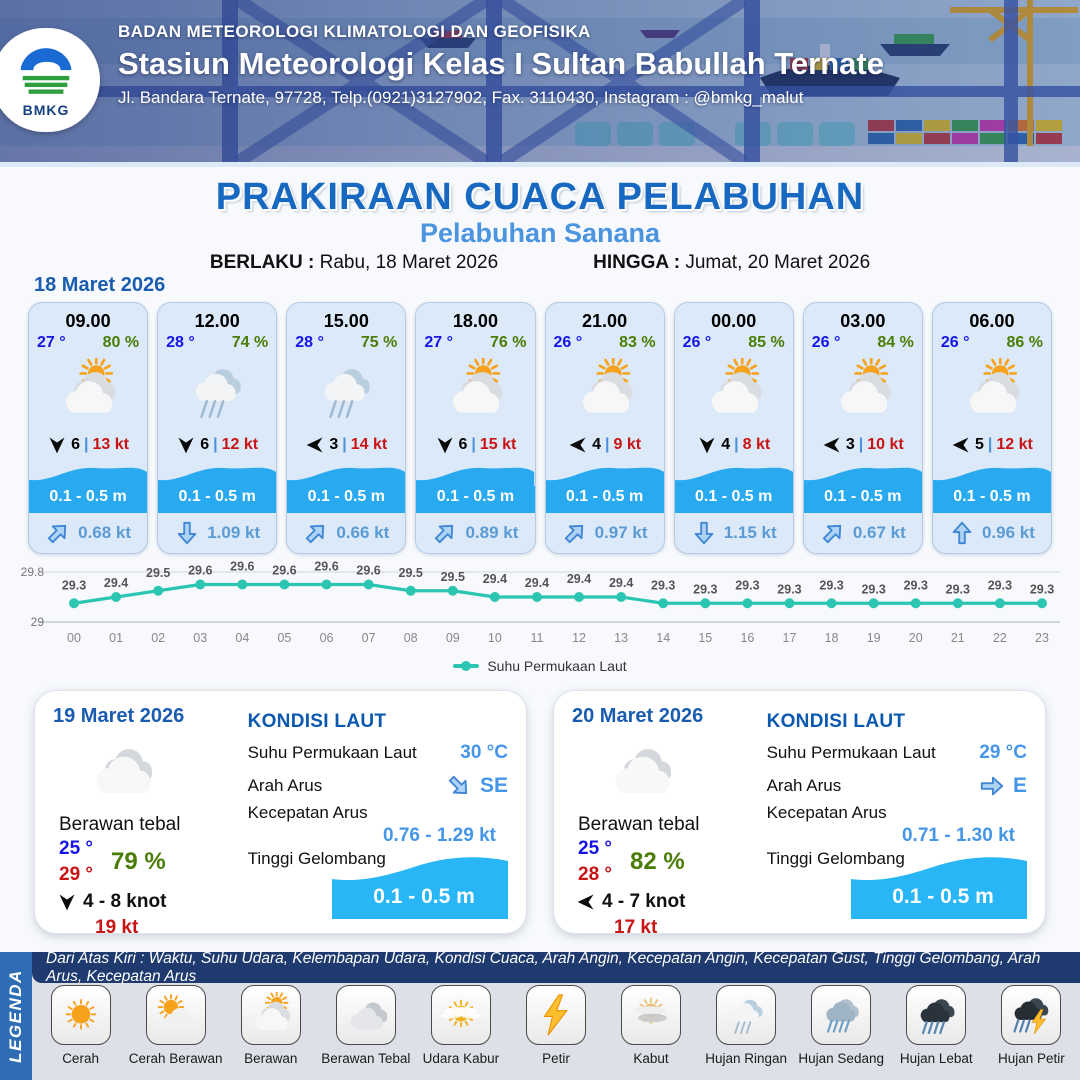  What do you see at coordinates (492, 532) in the screenshot?
I see `card-current-speed: 0.89 kt` at bounding box center [492, 532].